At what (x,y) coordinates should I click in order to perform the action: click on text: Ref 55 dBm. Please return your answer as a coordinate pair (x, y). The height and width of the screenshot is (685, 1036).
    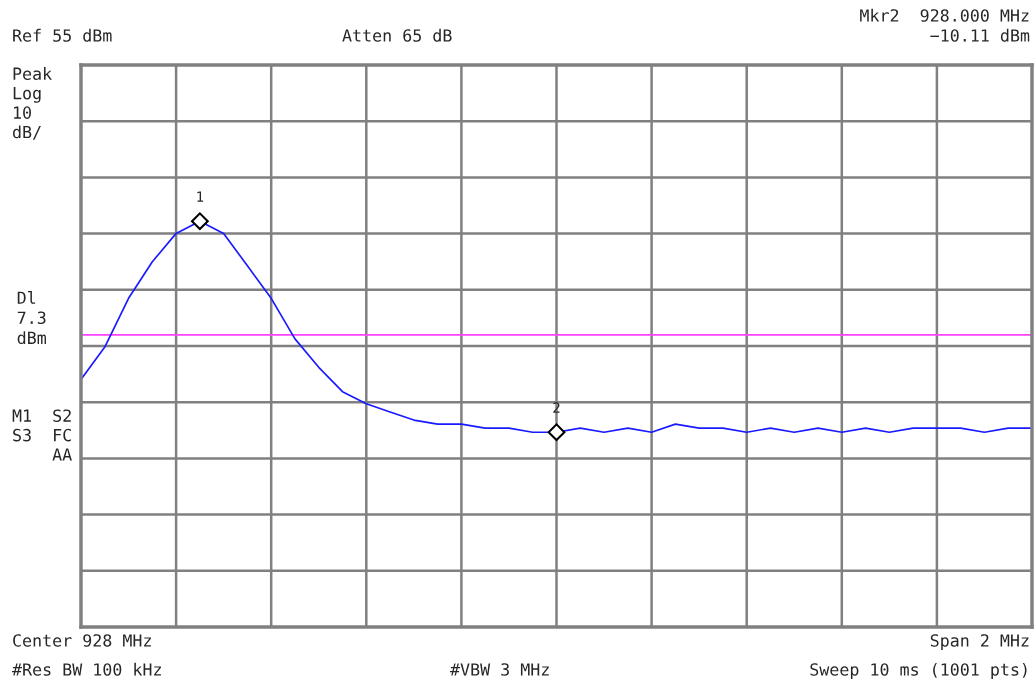
    Looking at the image, I should click on (62, 35).